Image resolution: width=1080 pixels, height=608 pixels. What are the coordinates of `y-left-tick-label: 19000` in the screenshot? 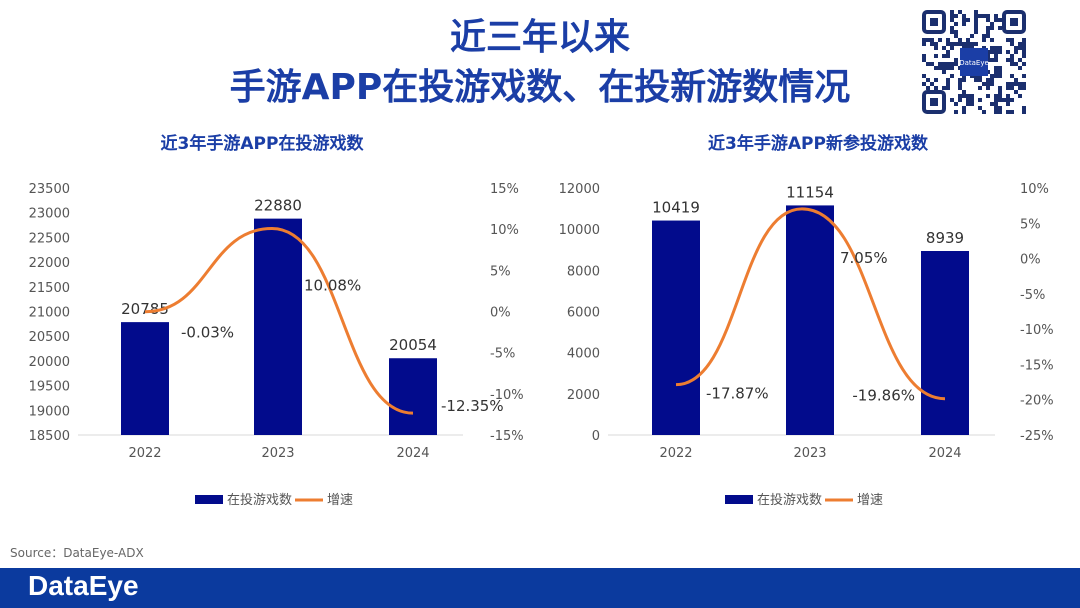 It's located at (49, 411).